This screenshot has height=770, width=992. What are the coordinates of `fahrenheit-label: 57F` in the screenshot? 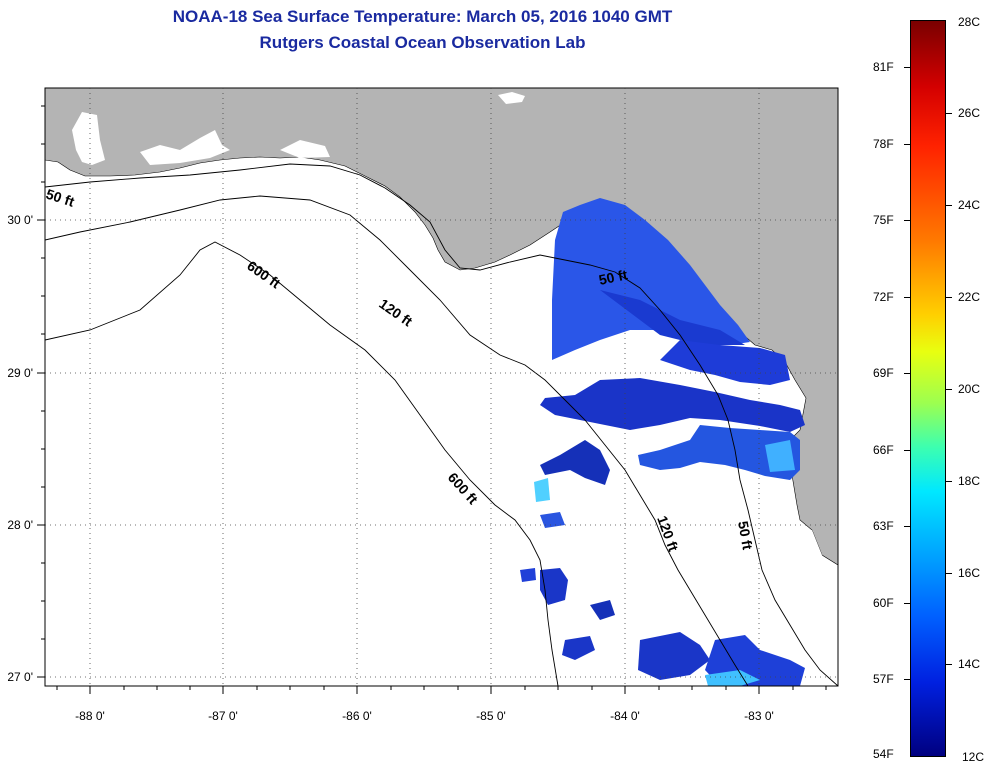 It's located at (883, 679).